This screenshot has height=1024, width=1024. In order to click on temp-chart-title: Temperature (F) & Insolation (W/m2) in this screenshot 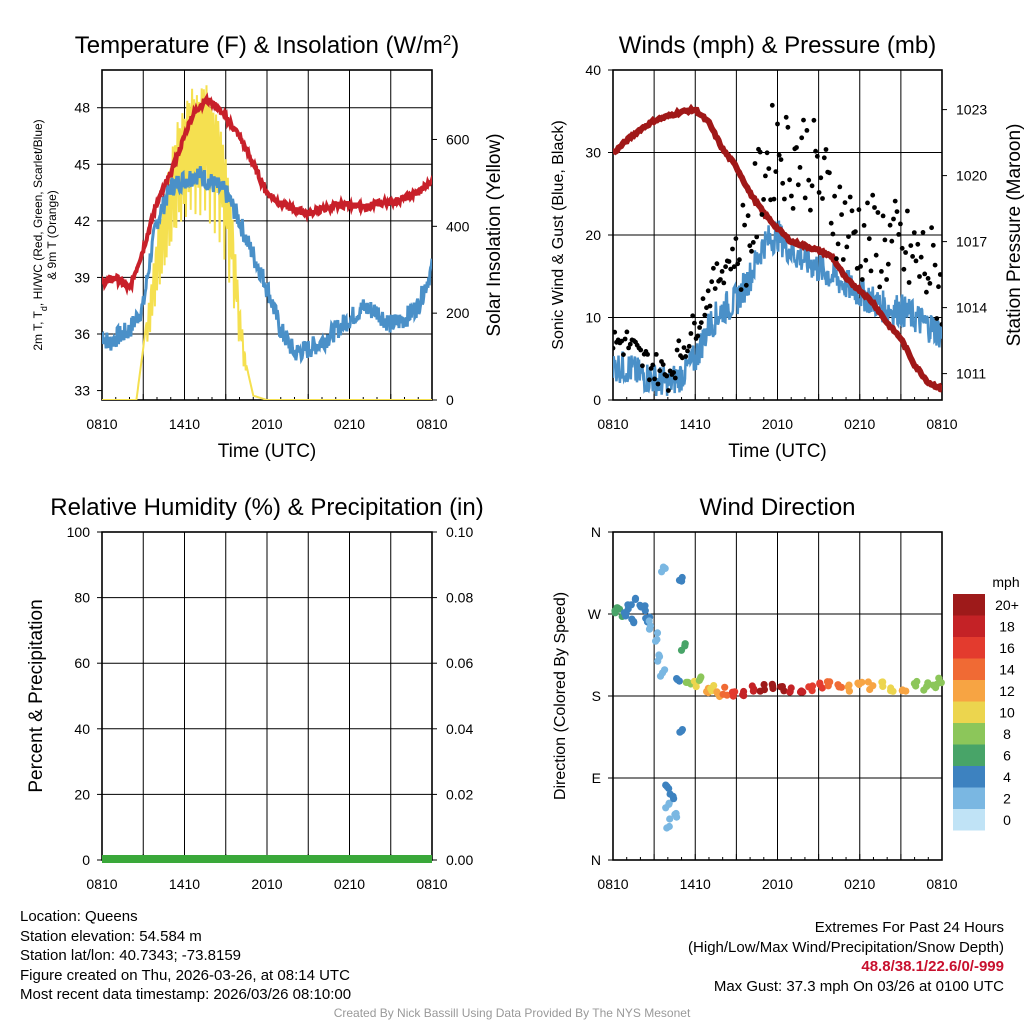, I will do `click(267, 46)`.